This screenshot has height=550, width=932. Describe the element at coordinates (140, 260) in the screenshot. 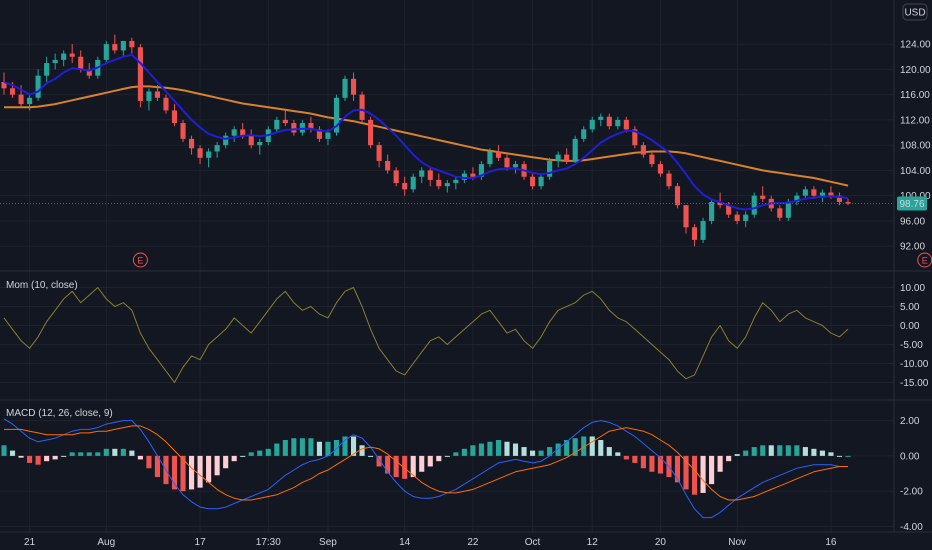

I see `earnings-marker: E` at that location.